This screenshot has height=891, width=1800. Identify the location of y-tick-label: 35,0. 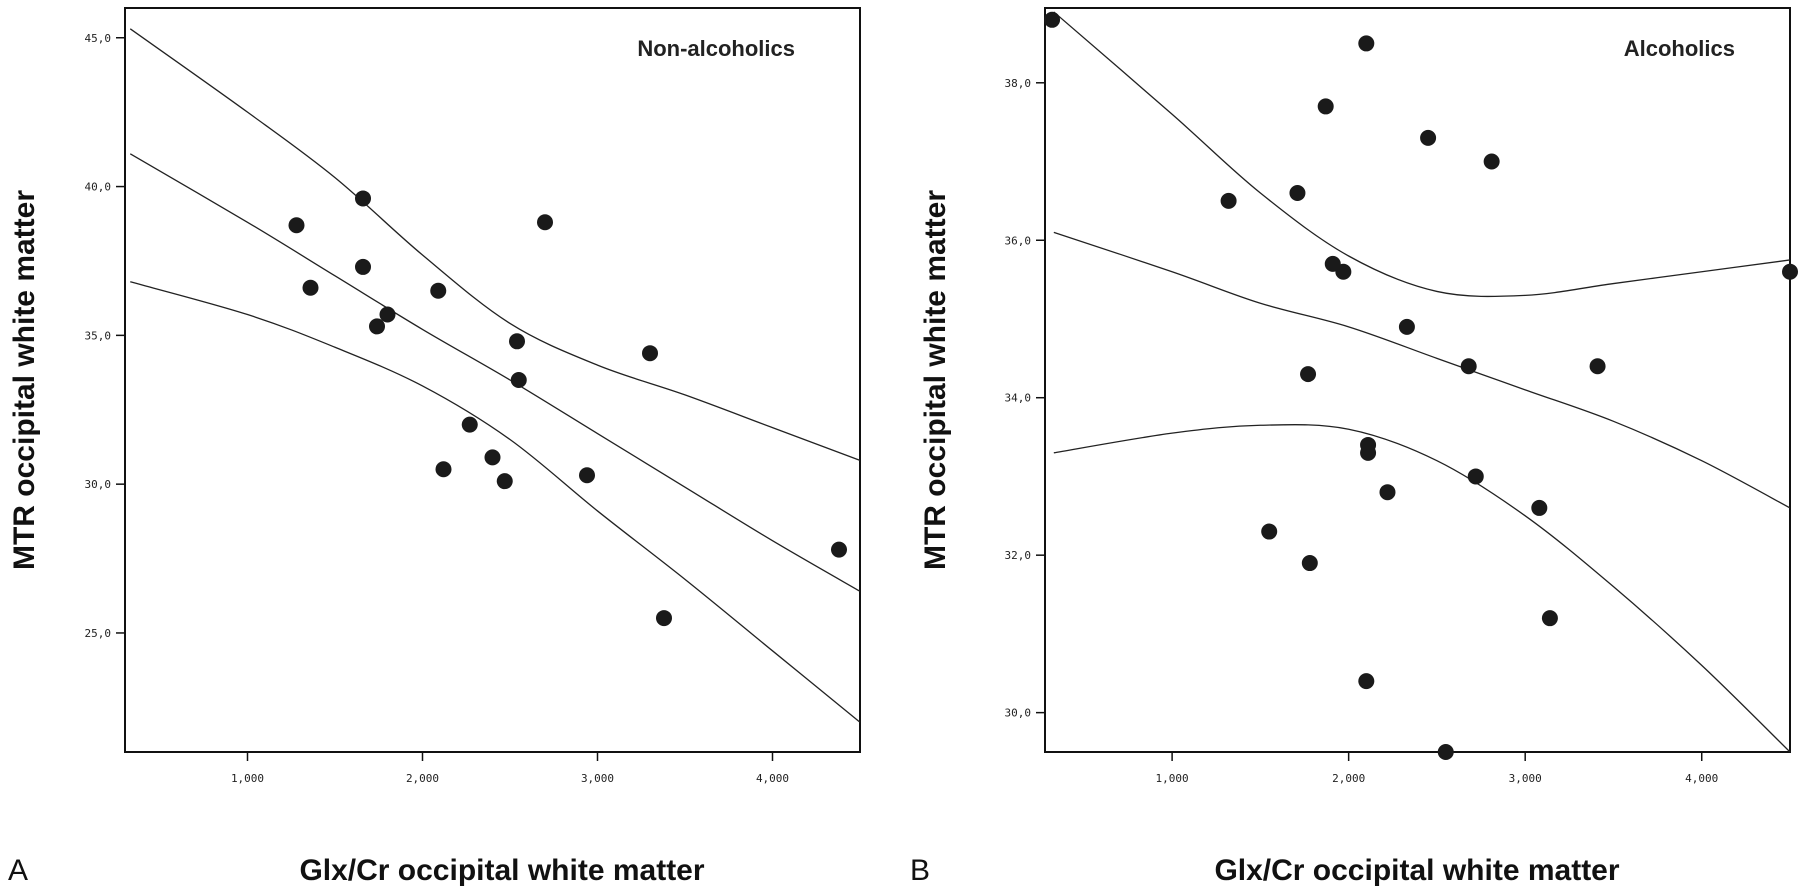
(98, 335).